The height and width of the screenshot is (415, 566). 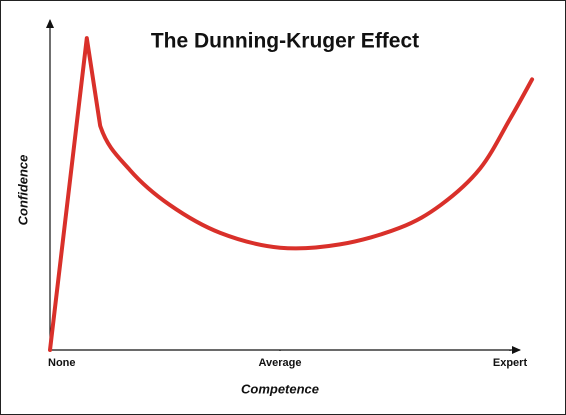 What do you see at coordinates (62, 363) in the screenshot?
I see `x-tick-label: None` at bounding box center [62, 363].